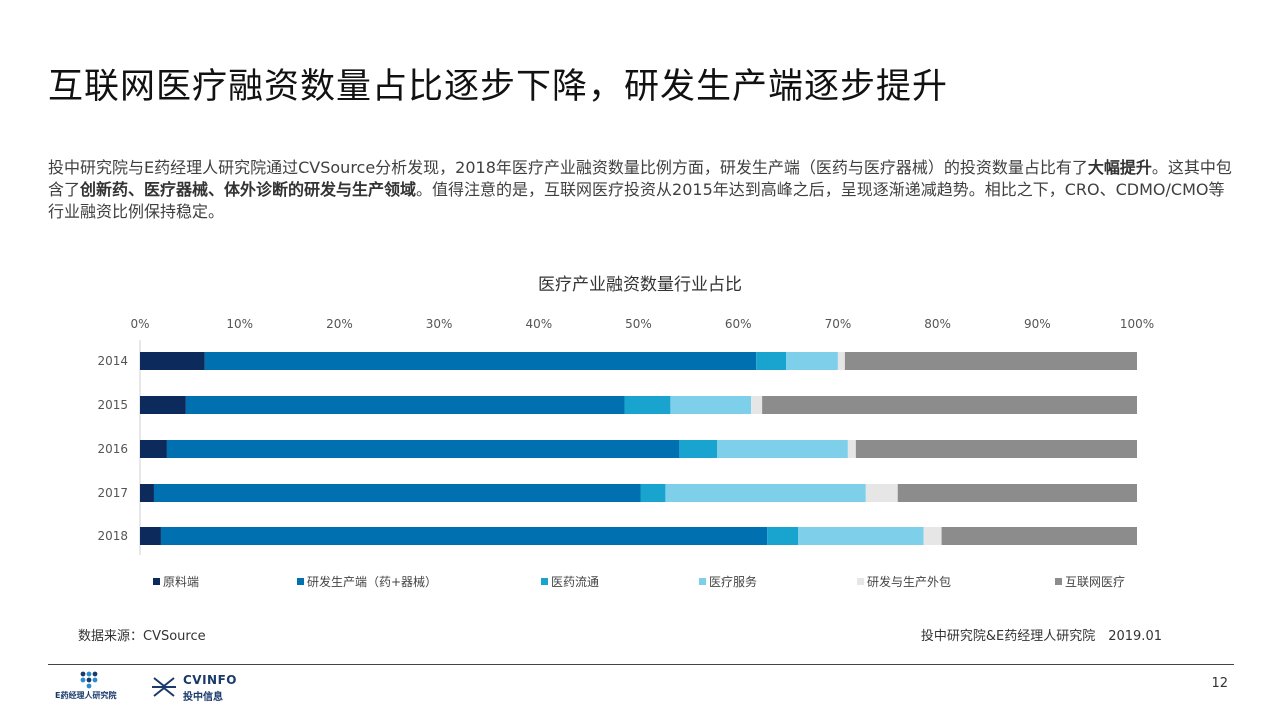 This screenshot has width=1280, height=724. What do you see at coordinates (112, 449) in the screenshot?
I see `y-category-label: 2016` at bounding box center [112, 449].